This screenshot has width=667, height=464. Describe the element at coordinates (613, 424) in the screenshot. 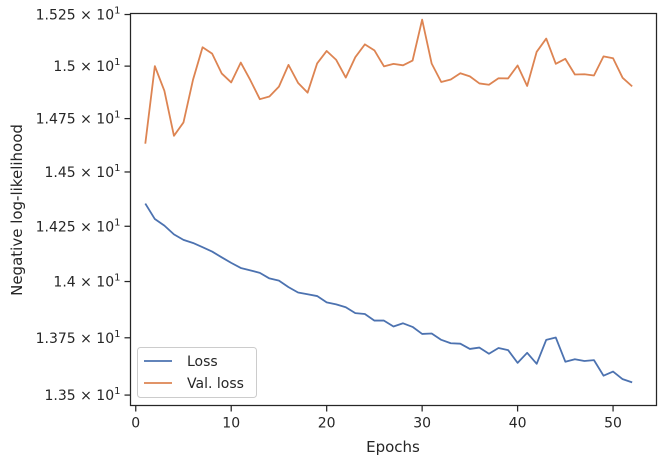

I see `x-tick-label: 50` at that location.